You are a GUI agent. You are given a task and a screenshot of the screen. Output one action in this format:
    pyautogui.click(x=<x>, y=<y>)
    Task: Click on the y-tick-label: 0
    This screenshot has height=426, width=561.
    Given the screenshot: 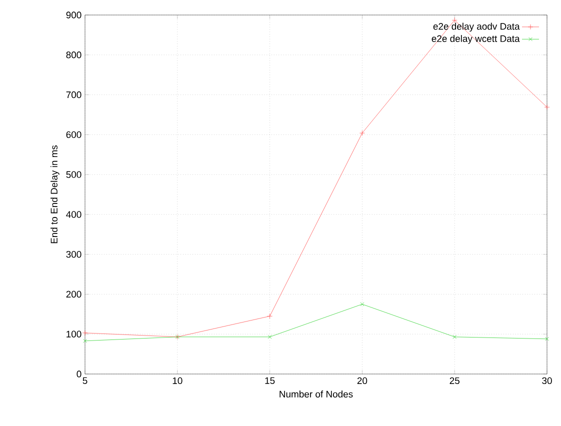 What is the action you would take?
    pyautogui.click(x=79, y=374)
    